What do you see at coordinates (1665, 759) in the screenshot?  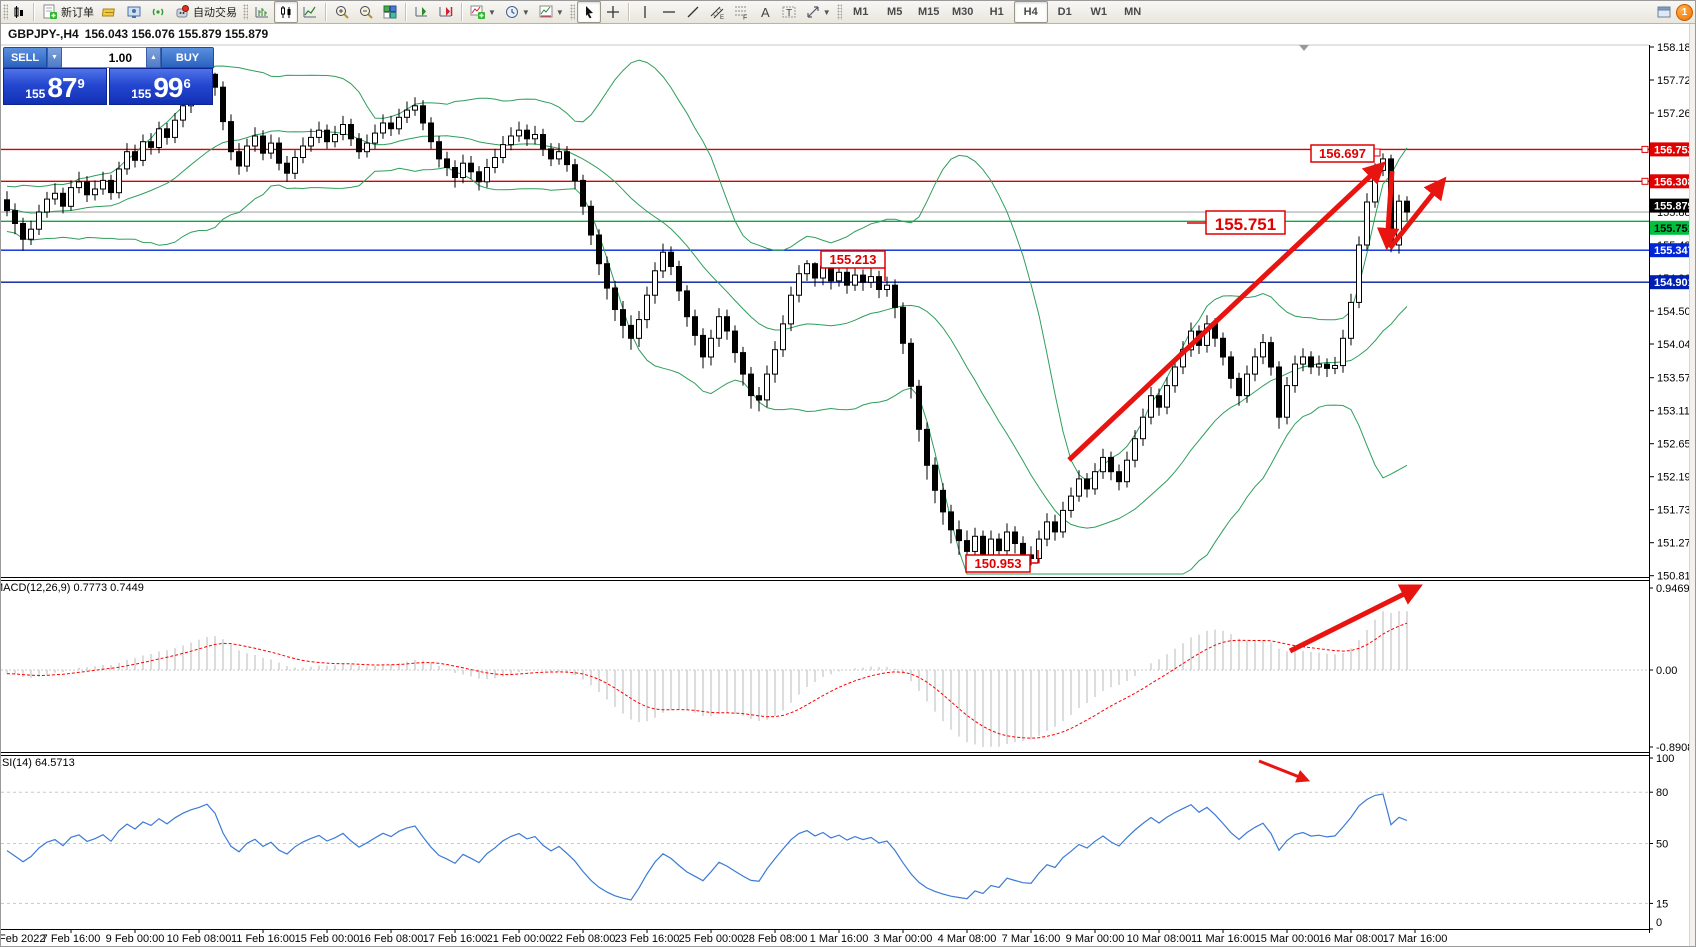 I see `svg-text: 100` at bounding box center [1665, 759].